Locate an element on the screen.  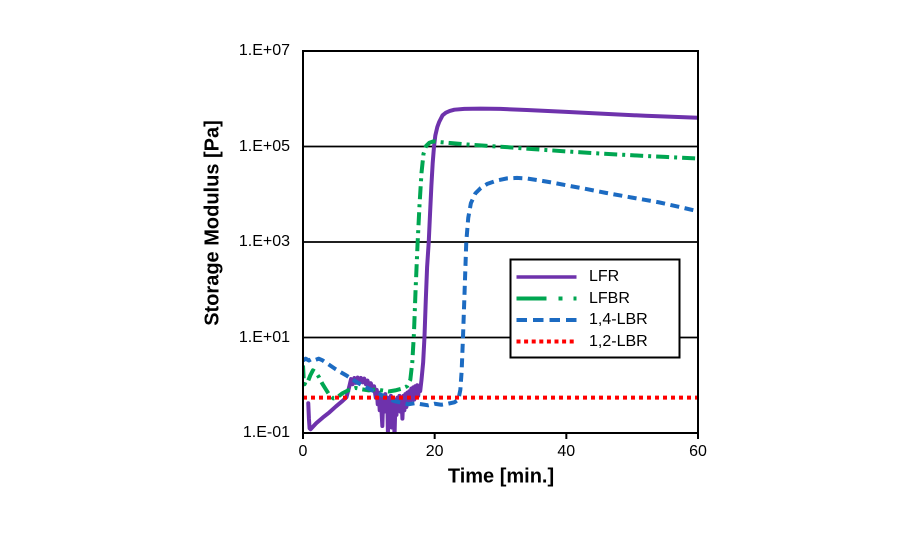
x-tick-label-20: 20 is located at coordinates (434, 451).